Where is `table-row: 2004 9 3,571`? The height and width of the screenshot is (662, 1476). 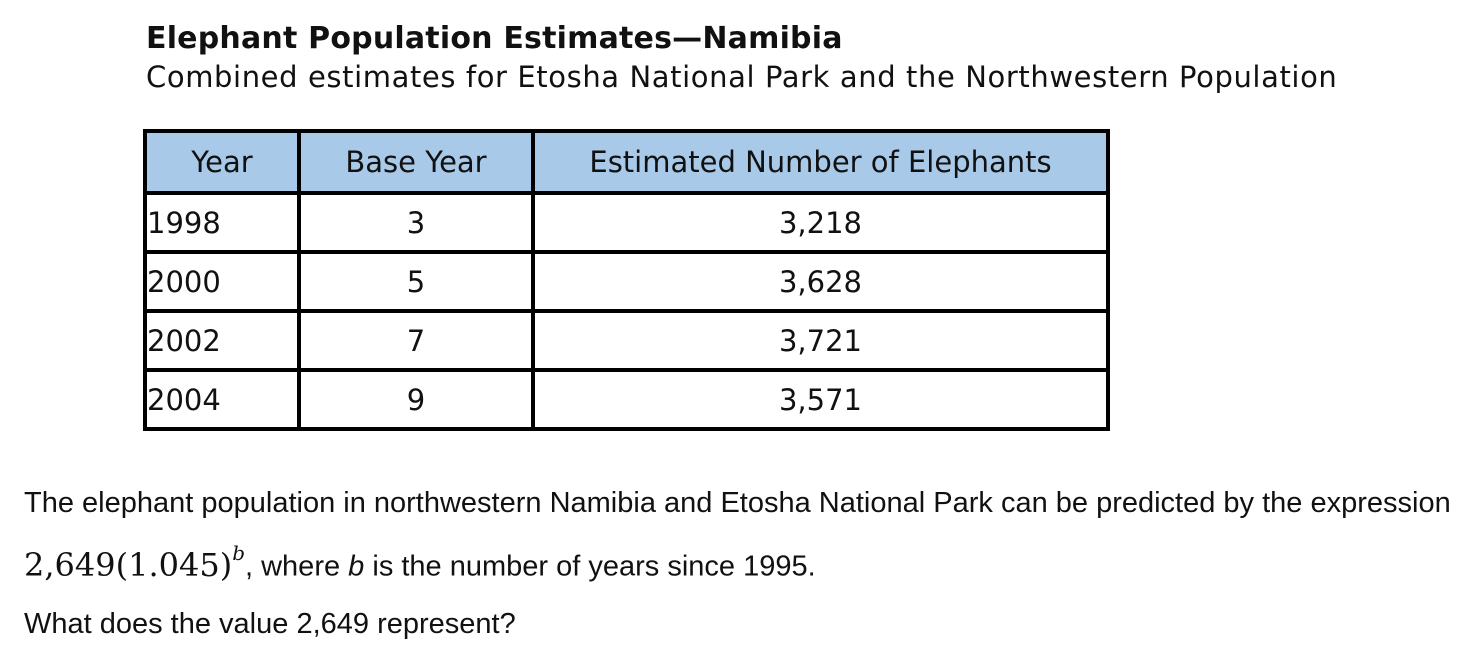
table-row: 2004 9 3,571 is located at coordinates (626, 399).